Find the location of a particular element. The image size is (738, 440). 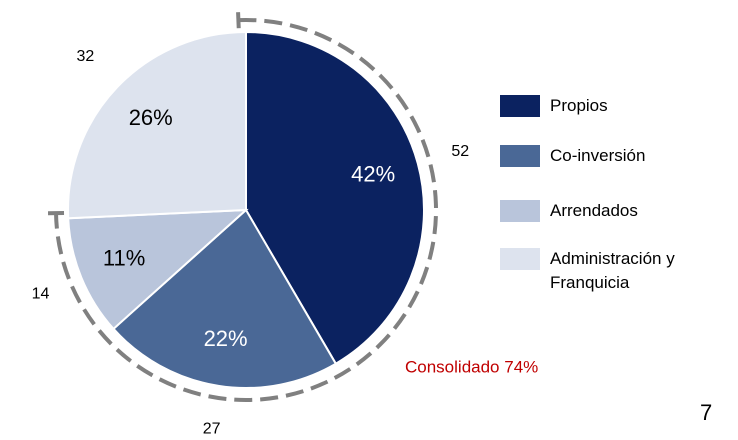

slice-label: 26% is located at coordinates (151, 117).